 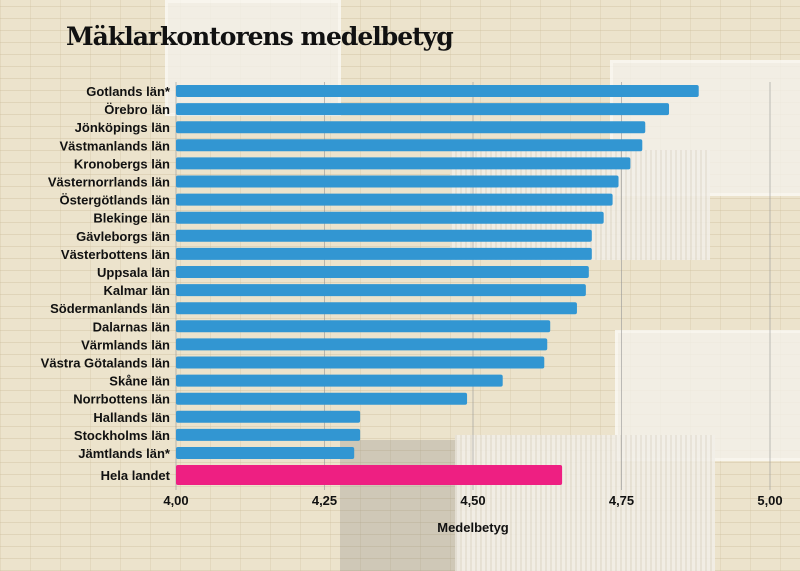 What do you see at coordinates (122, 435) in the screenshot?
I see `category-label: Stockholms län` at bounding box center [122, 435].